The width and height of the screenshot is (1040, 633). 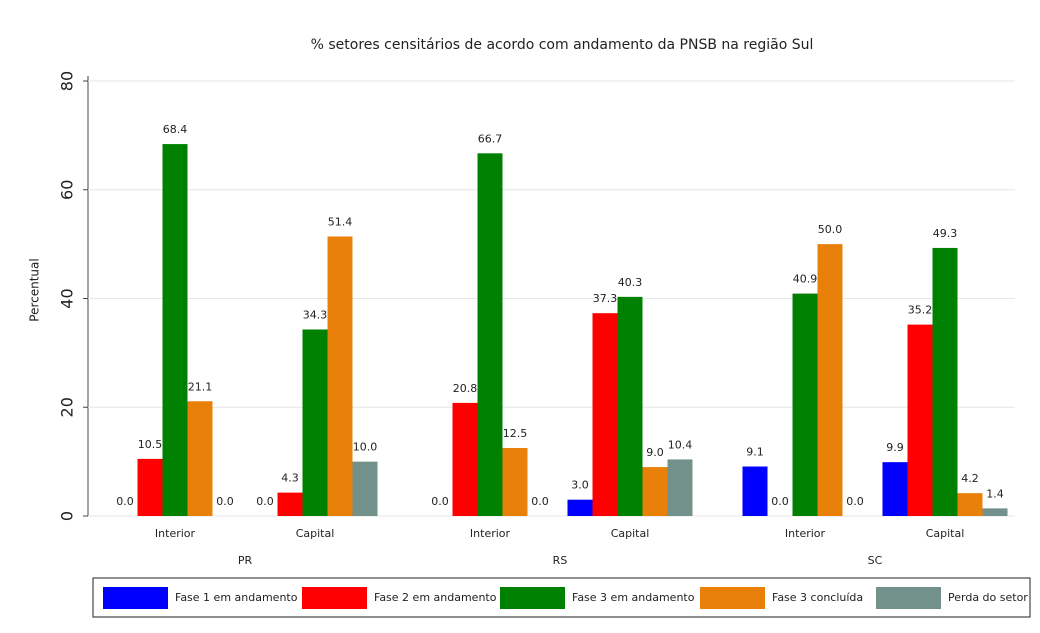 What do you see at coordinates (945, 233) in the screenshot?
I see `value-label: 49.3` at bounding box center [945, 233].